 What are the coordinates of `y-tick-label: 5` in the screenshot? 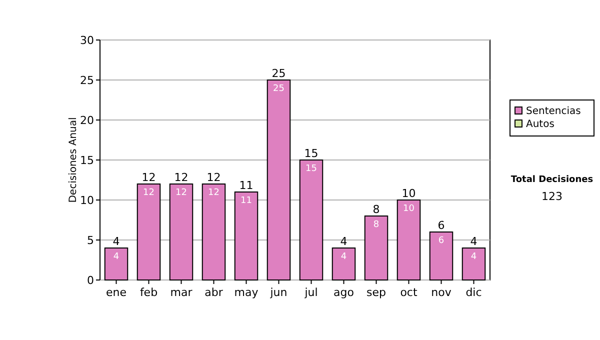 It's located at (90, 240).